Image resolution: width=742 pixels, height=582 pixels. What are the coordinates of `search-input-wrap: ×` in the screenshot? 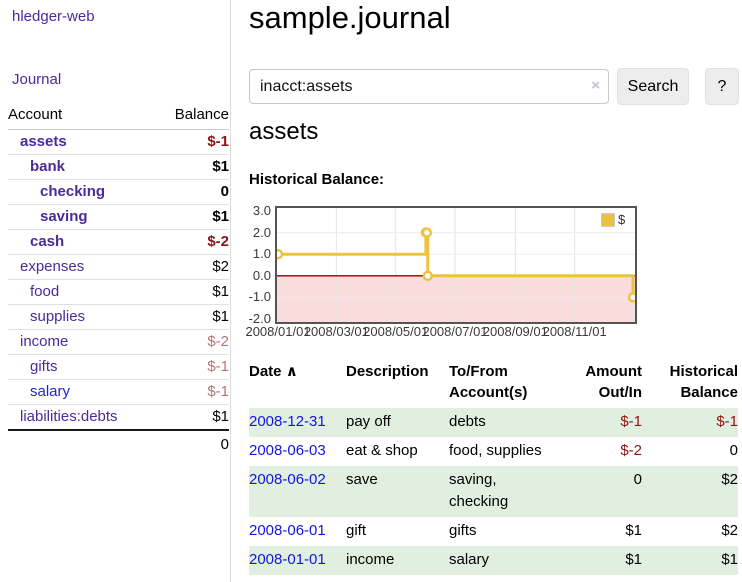 It's located at (429, 86).